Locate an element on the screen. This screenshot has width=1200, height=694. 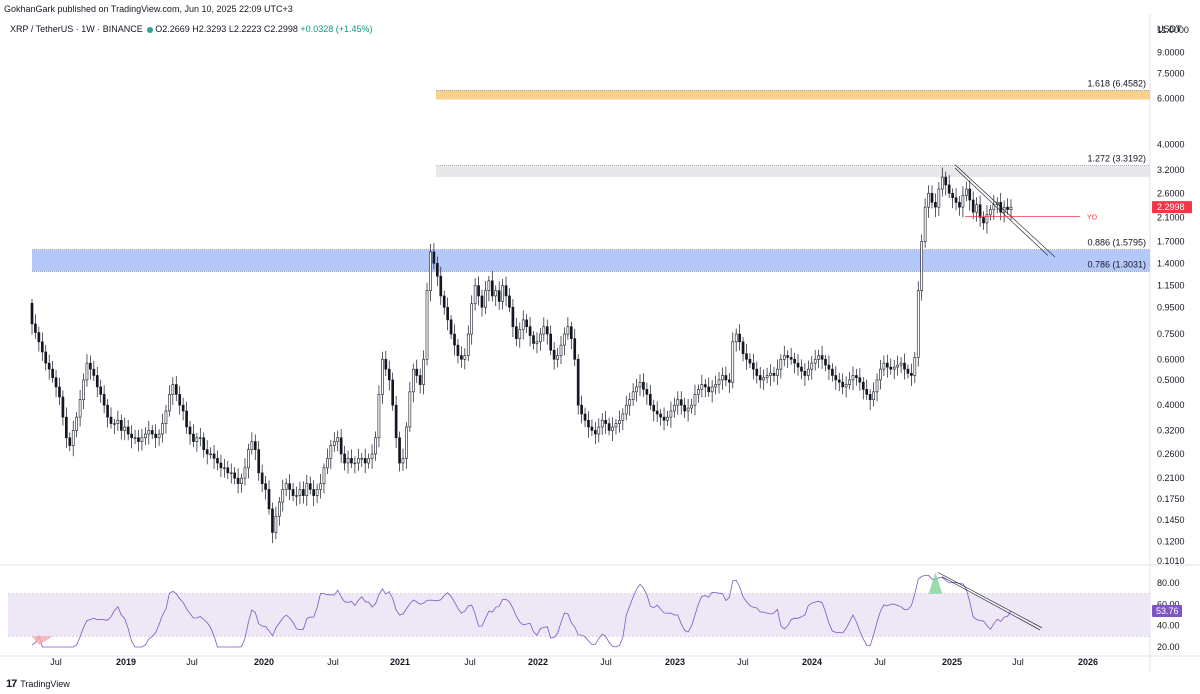
fib-zone is located at coordinates (793, 171).